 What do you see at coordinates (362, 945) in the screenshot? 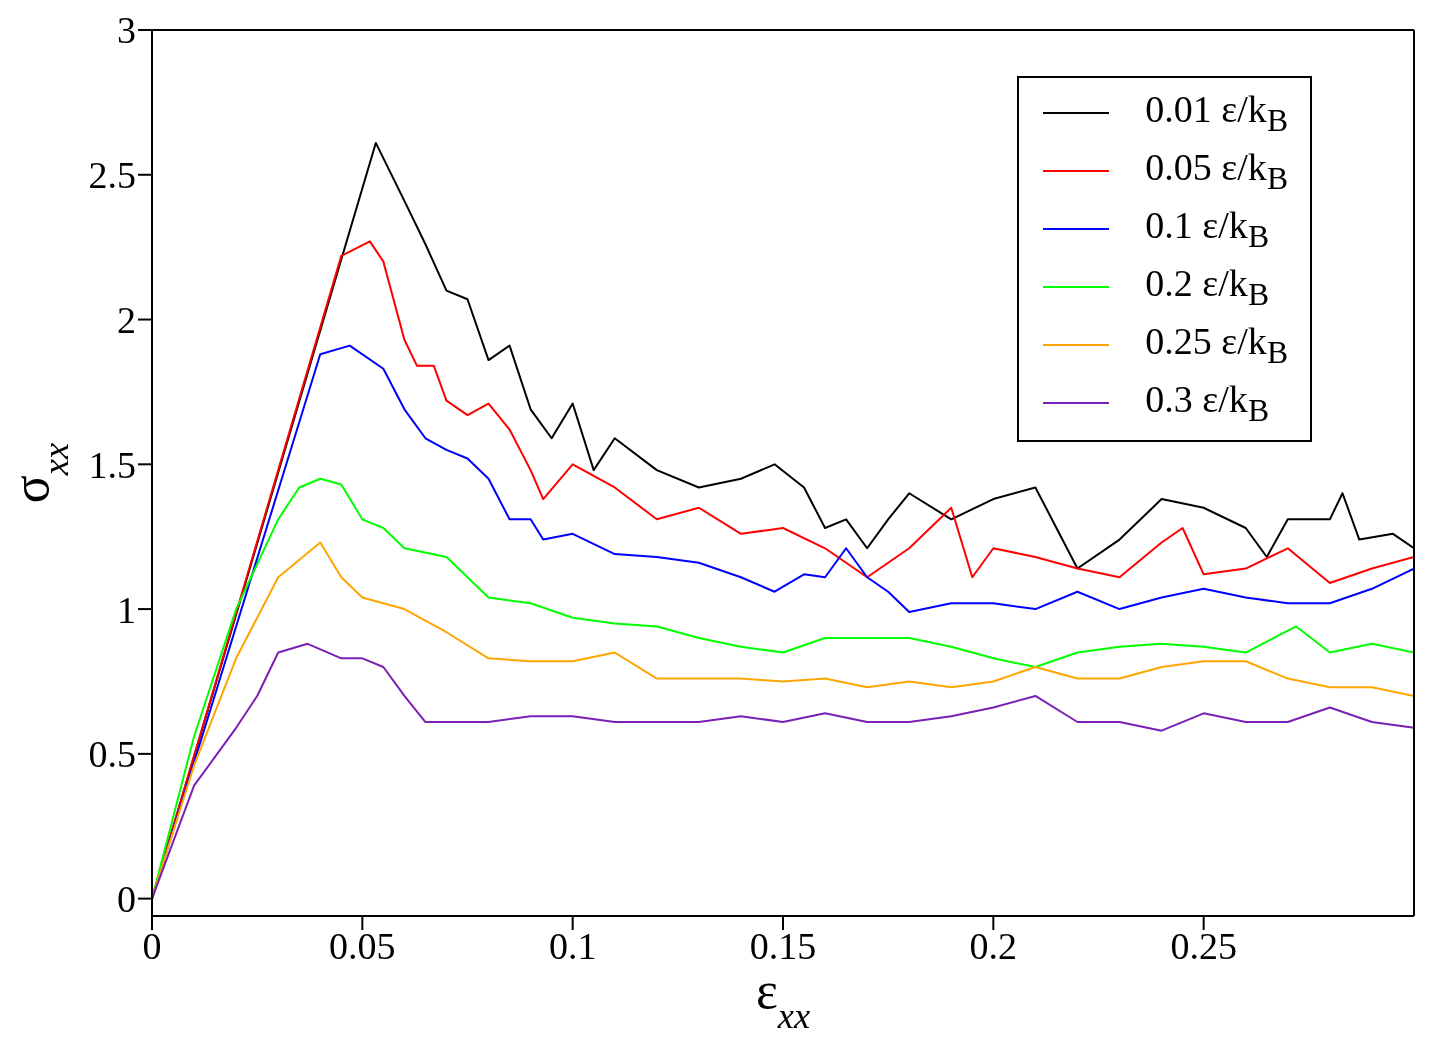
I see `x-tick-label: 0.05` at bounding box center [362, 945].